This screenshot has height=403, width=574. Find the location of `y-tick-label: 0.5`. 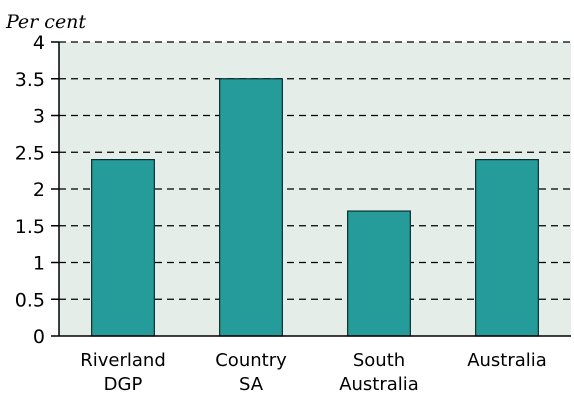

y-tick-label: 0.5 is located at coordinates (30, 300).